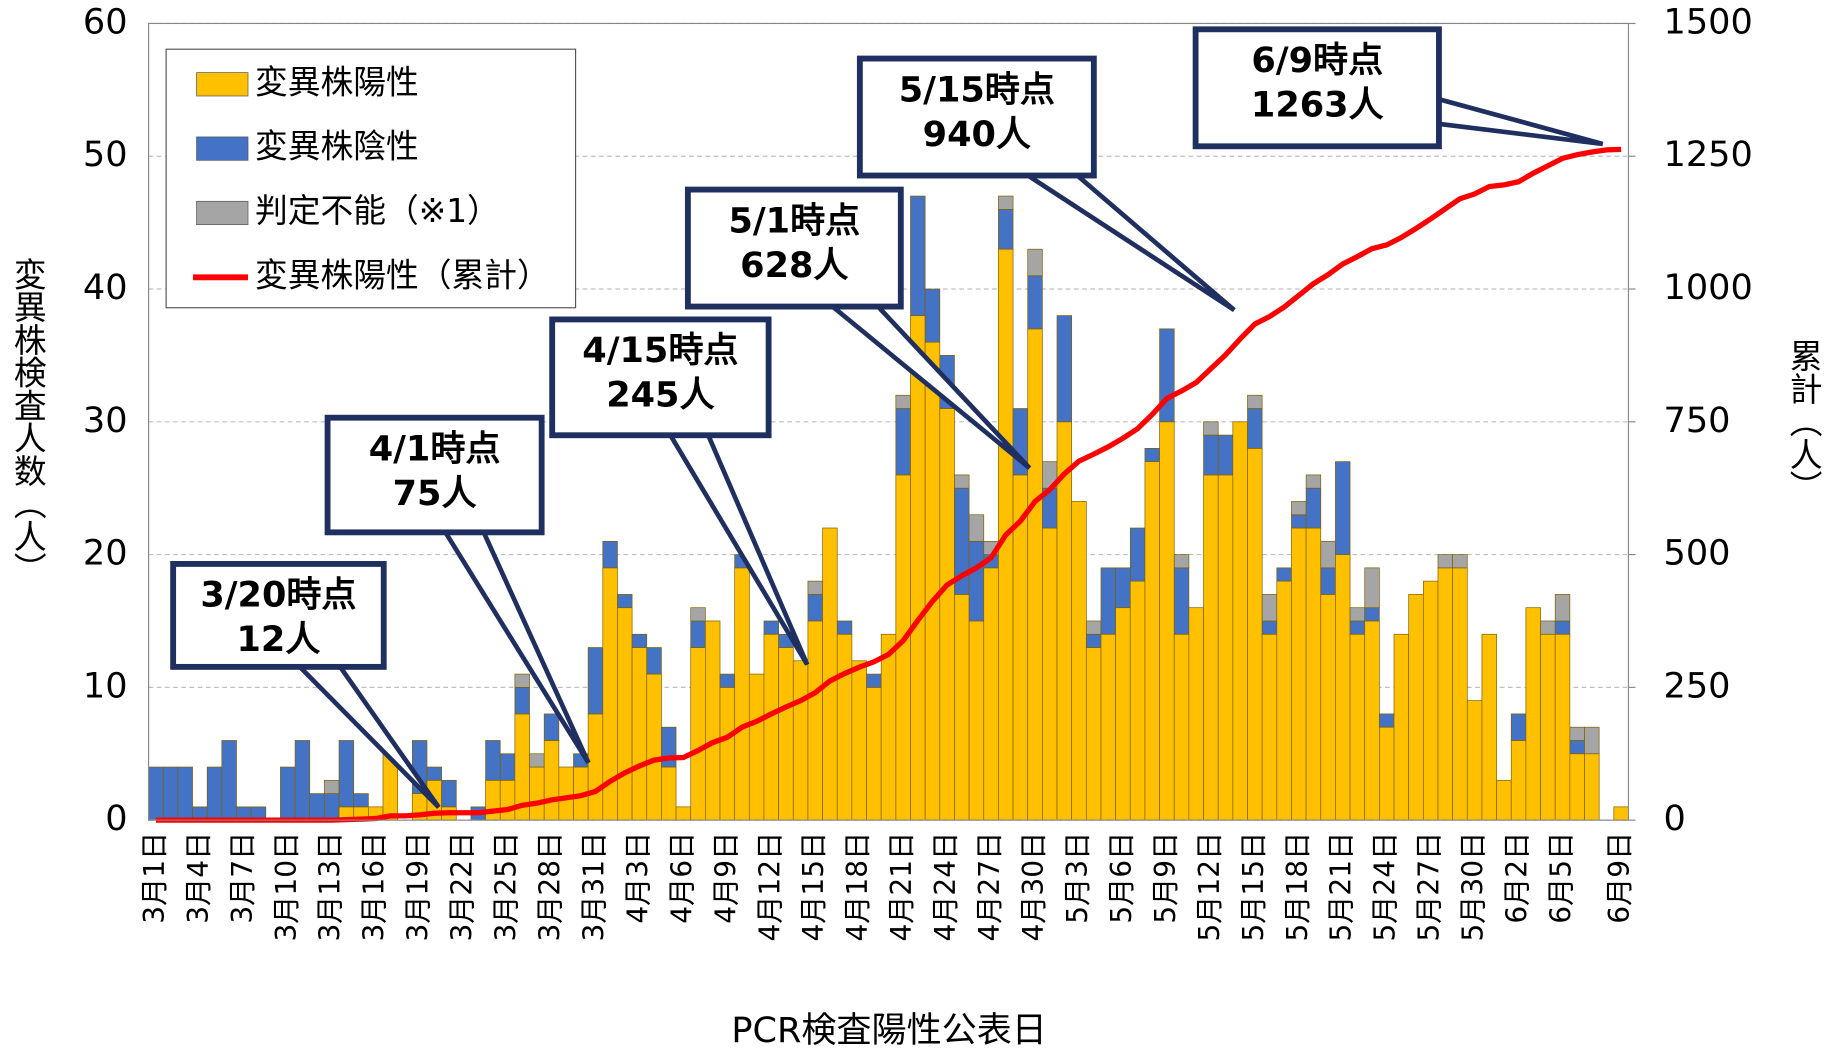 Image resolution: width=1825 pixels, height=1053 pixels. What do you see at coordinates (105, 154) in the screenshot?
I see `y-tick-label: 50` at bounding box center [105, 154].